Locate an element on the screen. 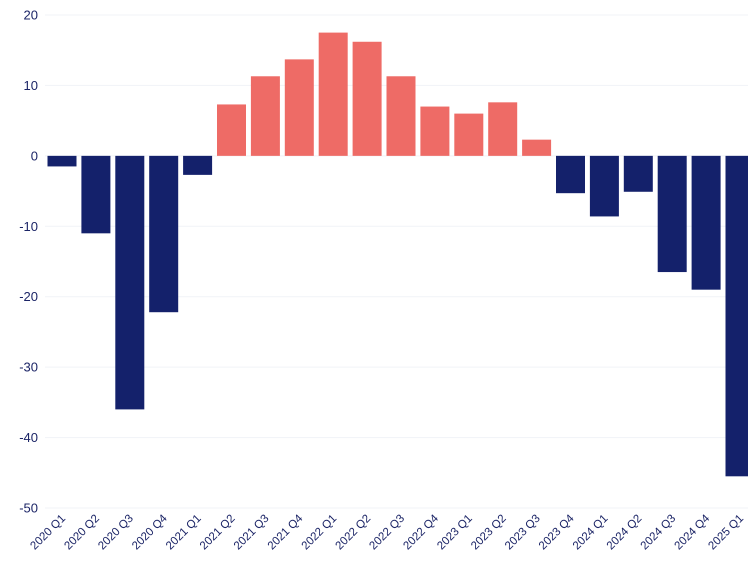 The width and height of the screenshot is (748, 563). bar-2023-q1 is located at coordinates (469, 134).